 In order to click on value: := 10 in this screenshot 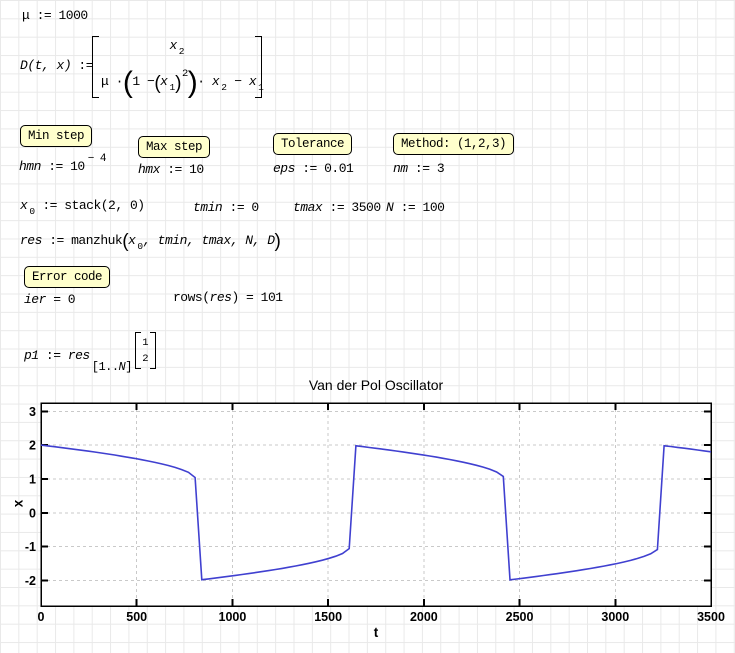, I will do `click(181, 169)`.